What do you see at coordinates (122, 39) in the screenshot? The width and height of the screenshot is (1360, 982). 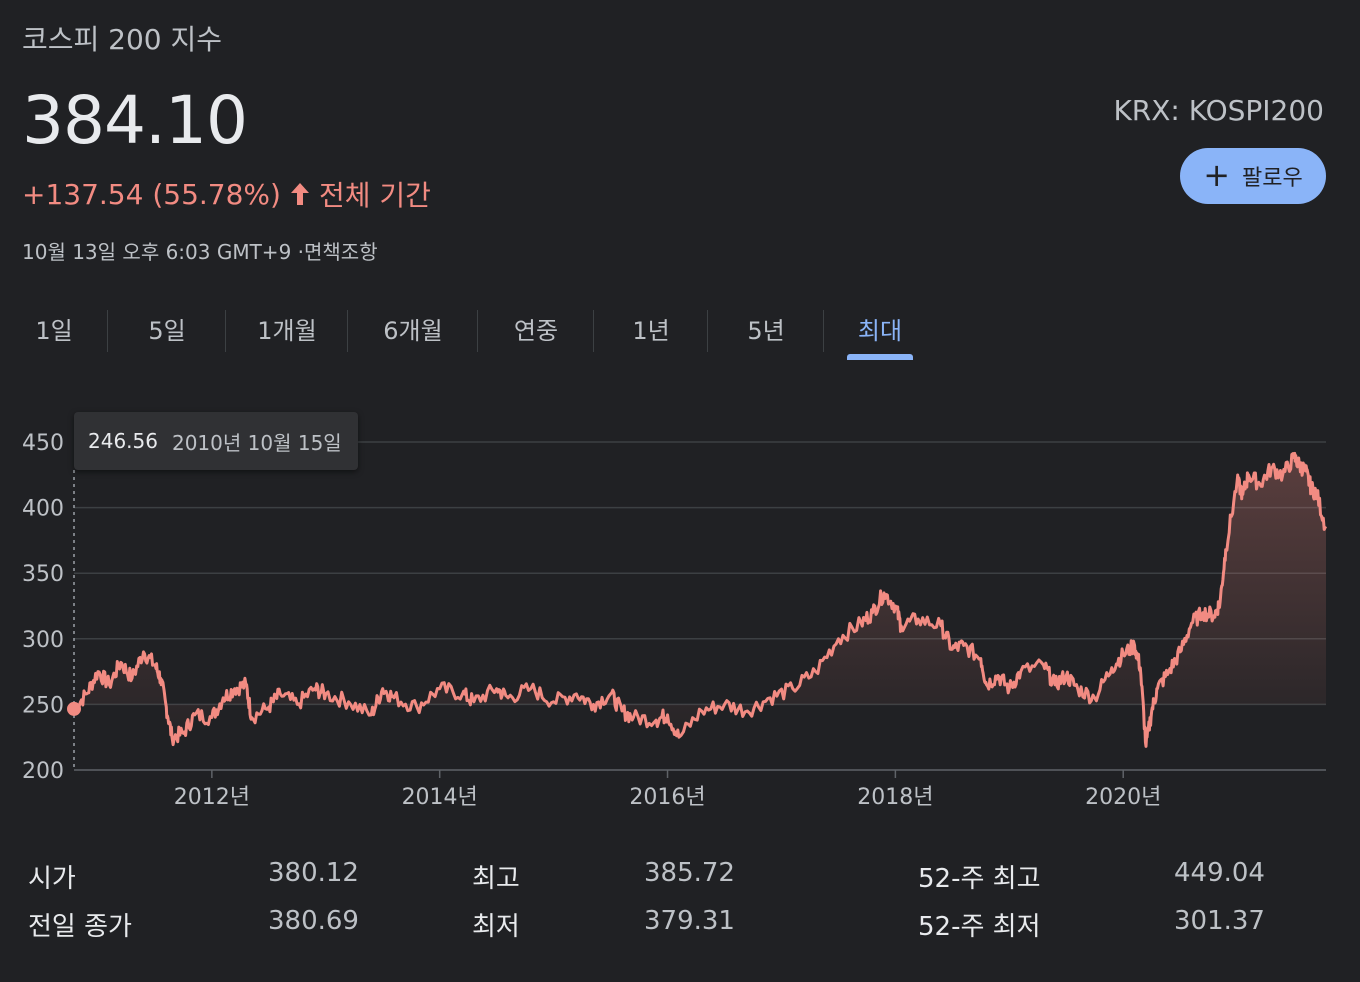 I see `page-title: 코스피 200 지수` at bounding box center [122, 39].